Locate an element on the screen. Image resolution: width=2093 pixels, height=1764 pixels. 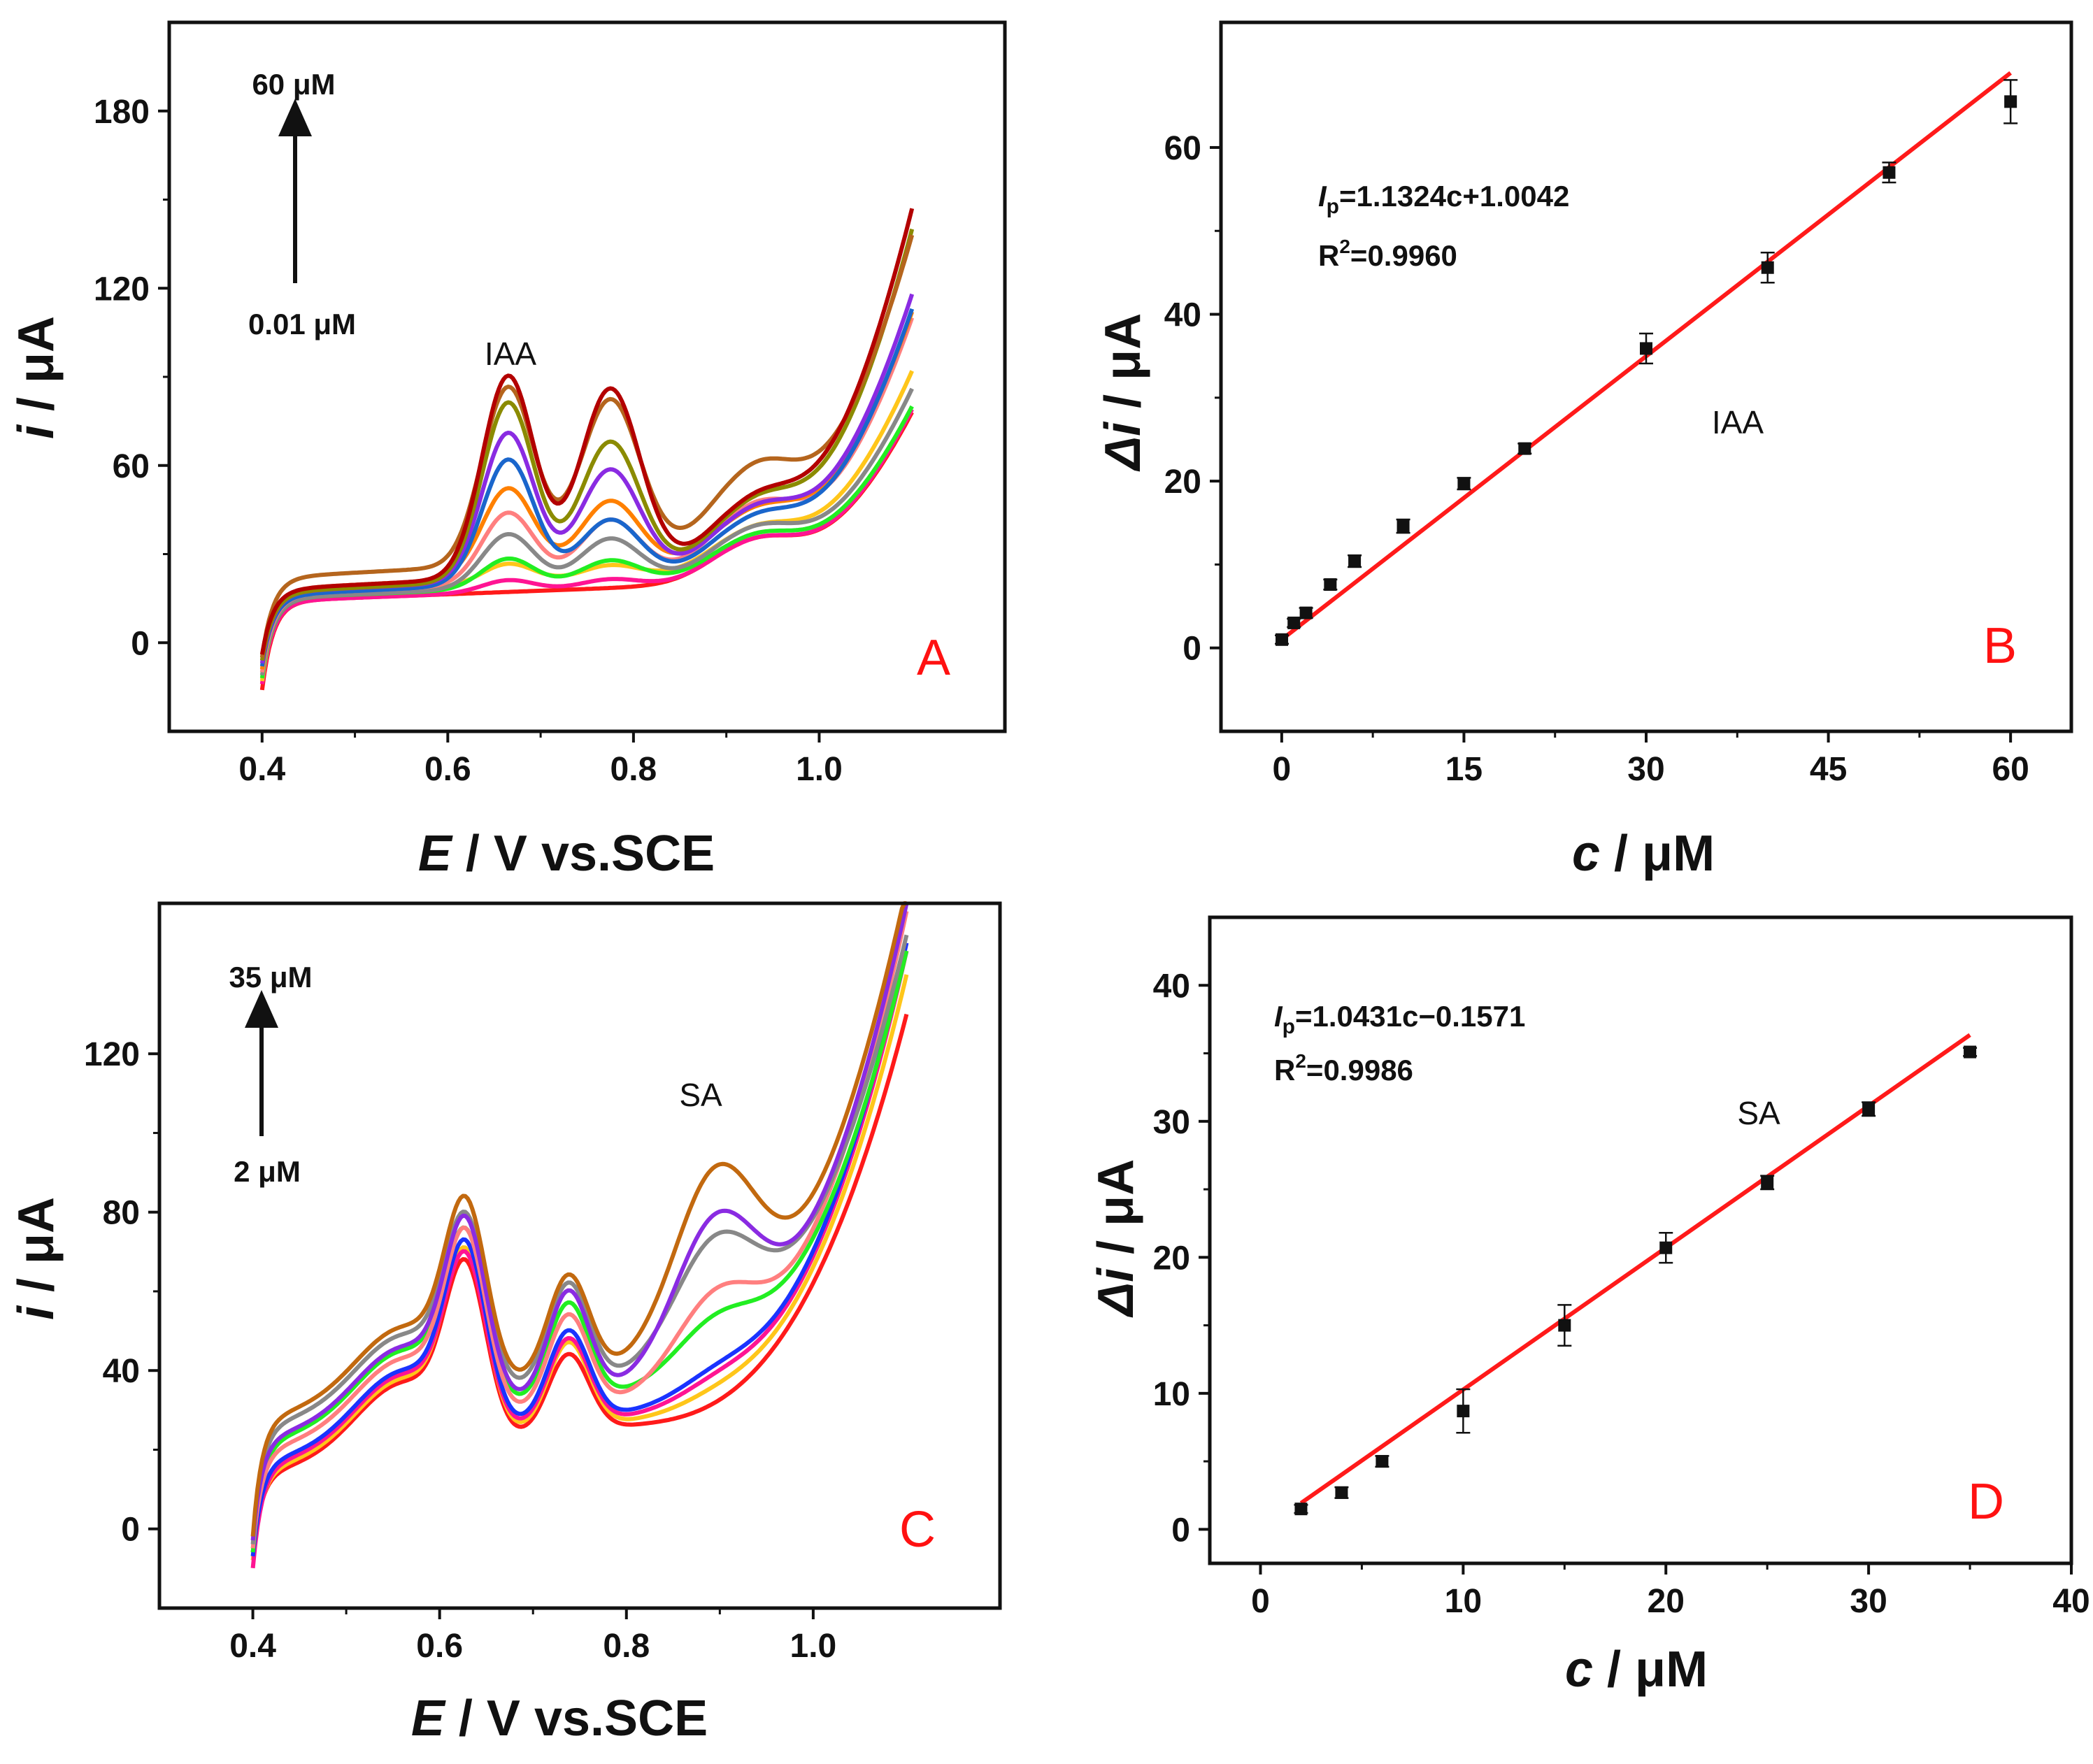
panel-d-ylabel: Δi / μA is located at coordinates (1116, 1239).